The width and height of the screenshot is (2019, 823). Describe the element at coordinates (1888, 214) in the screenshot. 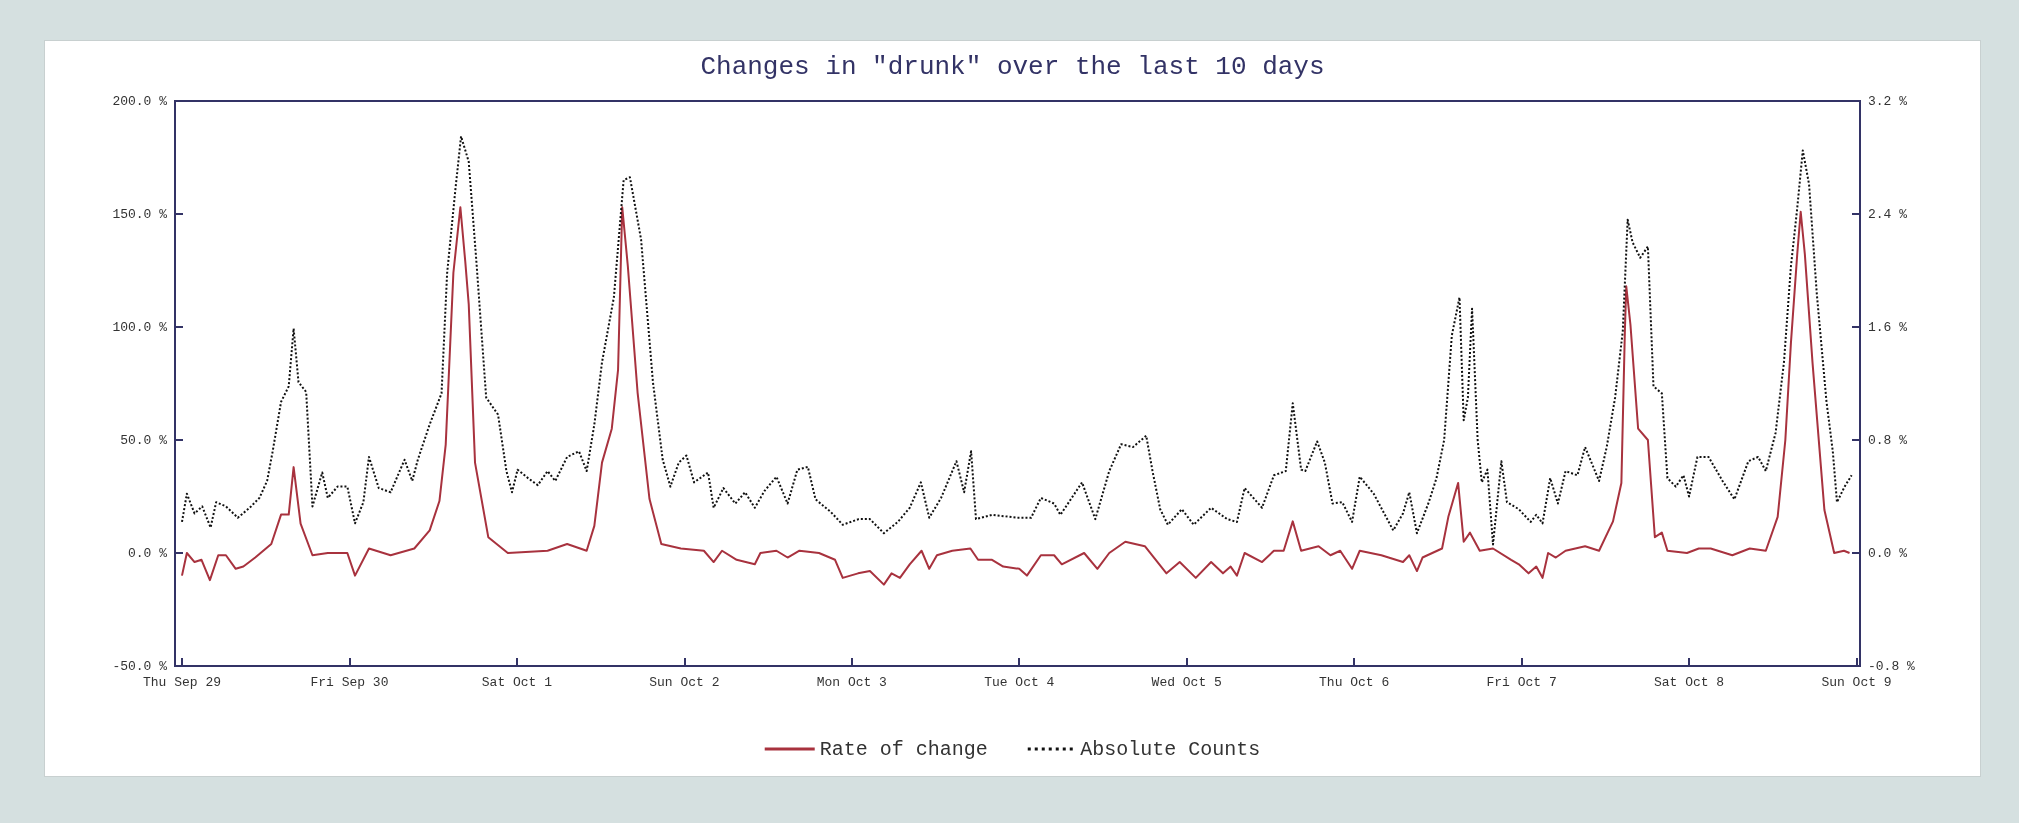

I see `y2-tick-label: 2.4 %` at that location.